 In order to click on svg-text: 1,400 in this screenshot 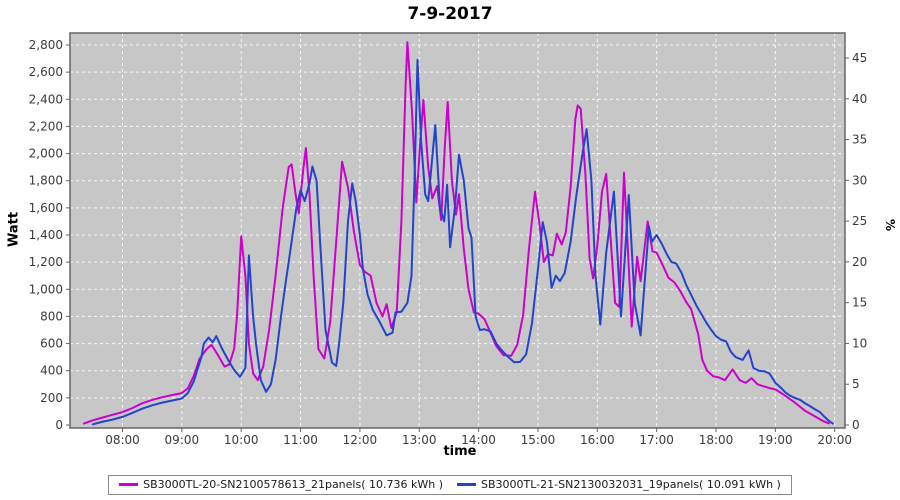, I will do `click(46, 235)`.